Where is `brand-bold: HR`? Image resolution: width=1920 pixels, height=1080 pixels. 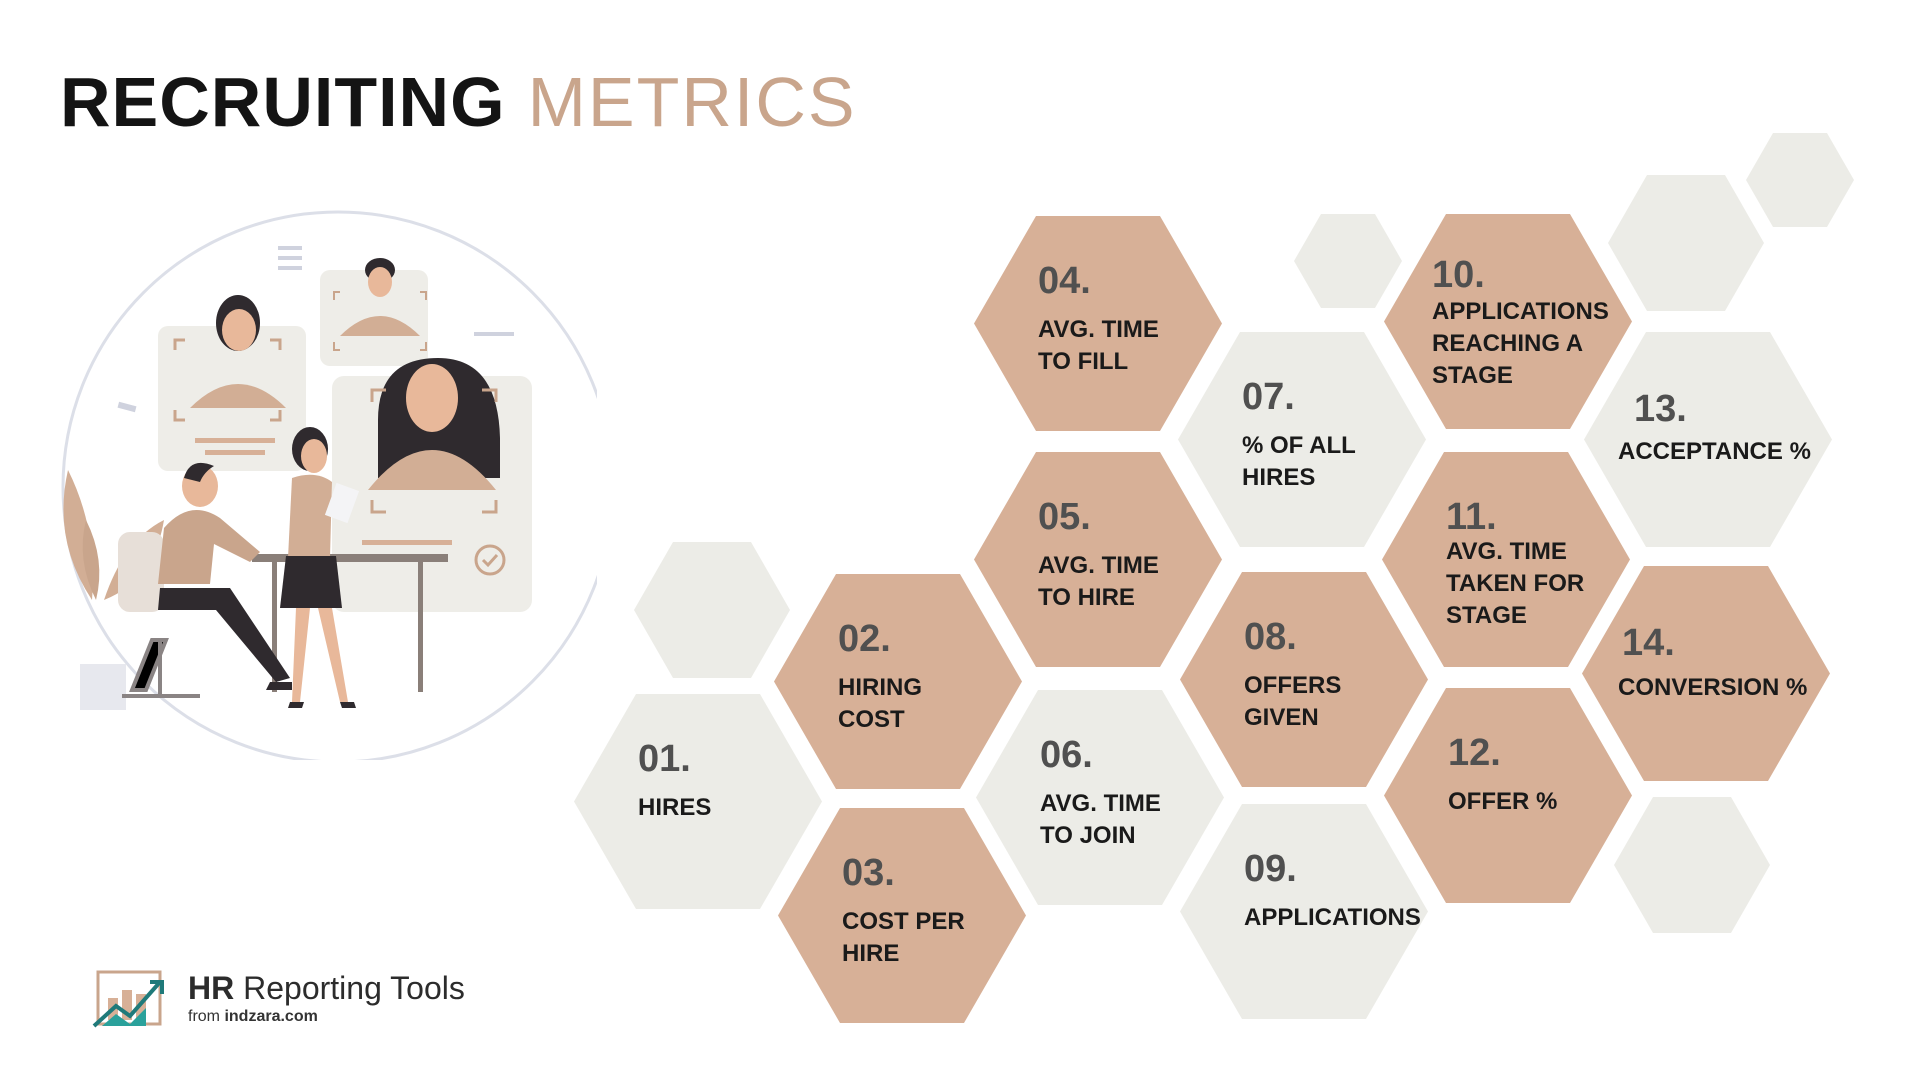 brand-bold: HR is located at coordinates (211, 988).